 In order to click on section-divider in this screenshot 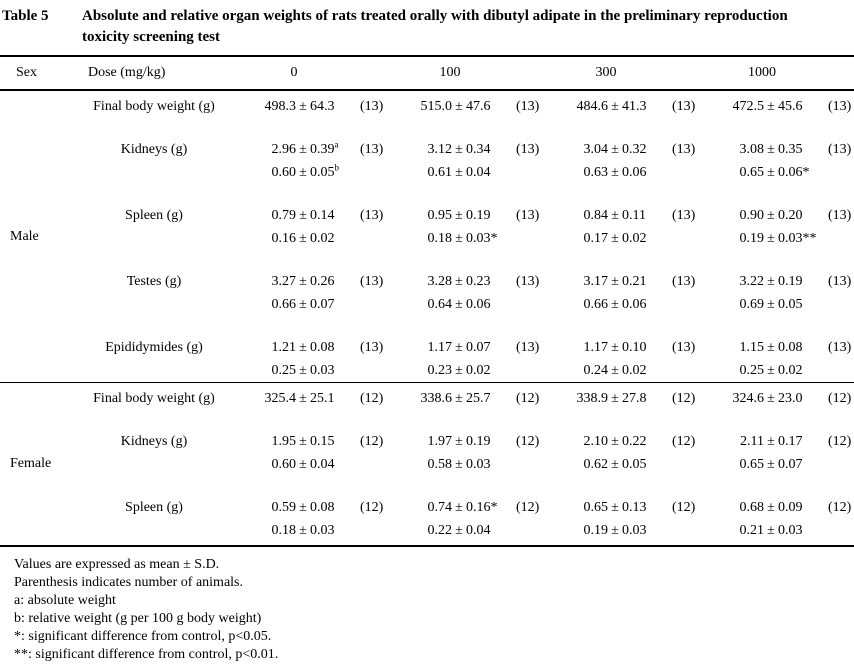, I will do `click(427, 382)`.